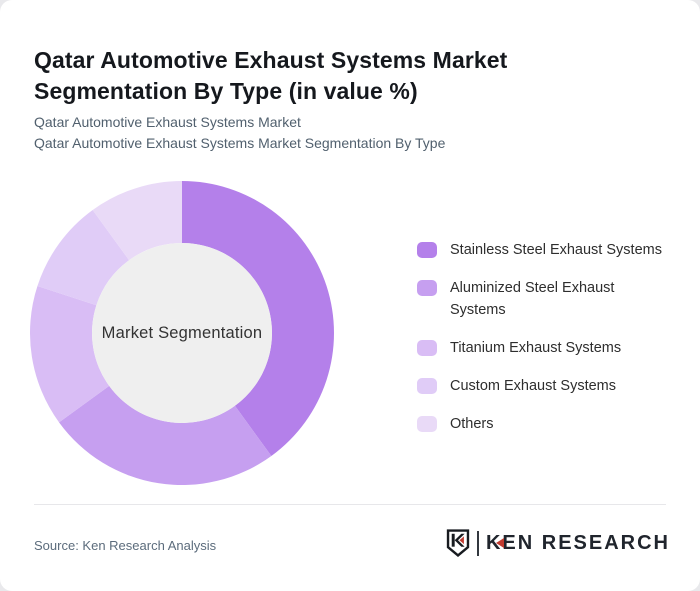 Image resolution: width=700 pixels, height=591 pixels. I want to click on ken-research-logo: K EN RESEARCH, so click(558, 543).